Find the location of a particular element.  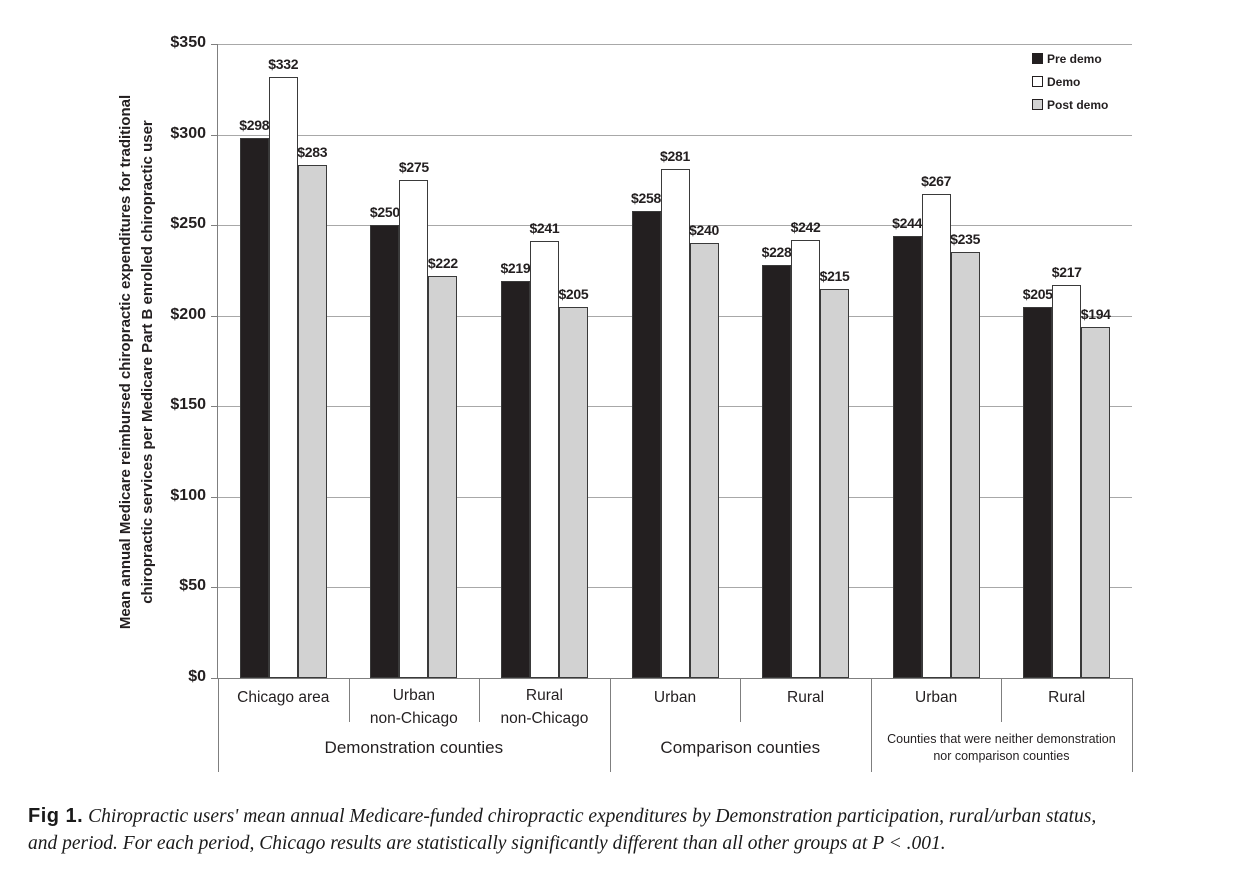

category-label: Urban non-Chicago is located at coordinates (414, 707).